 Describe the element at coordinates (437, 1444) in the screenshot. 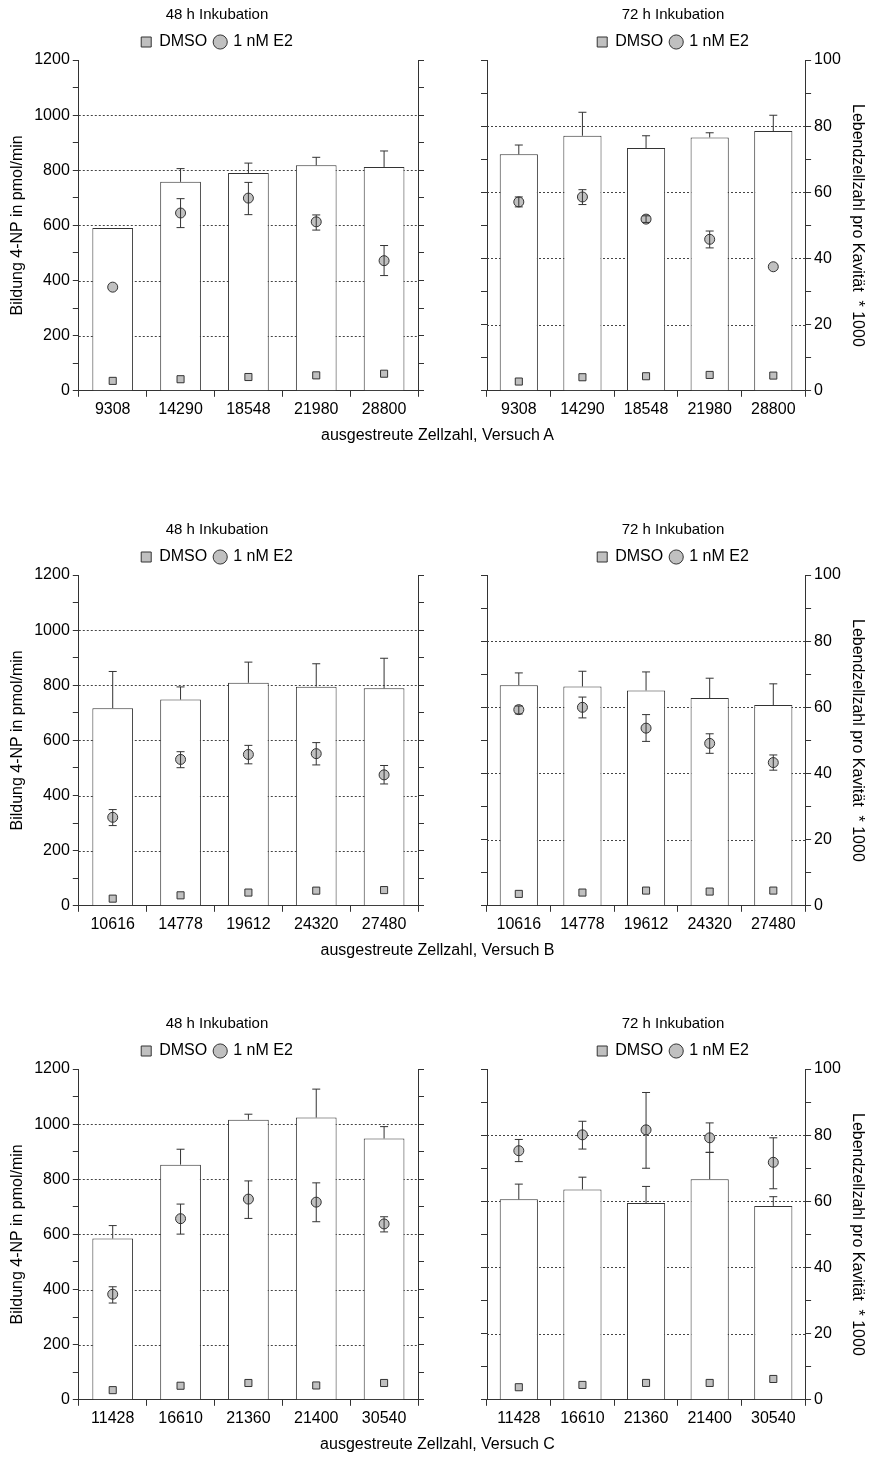

I see `x-axis-title: ausgestreute Zellzahl, Versuch C` at that location.